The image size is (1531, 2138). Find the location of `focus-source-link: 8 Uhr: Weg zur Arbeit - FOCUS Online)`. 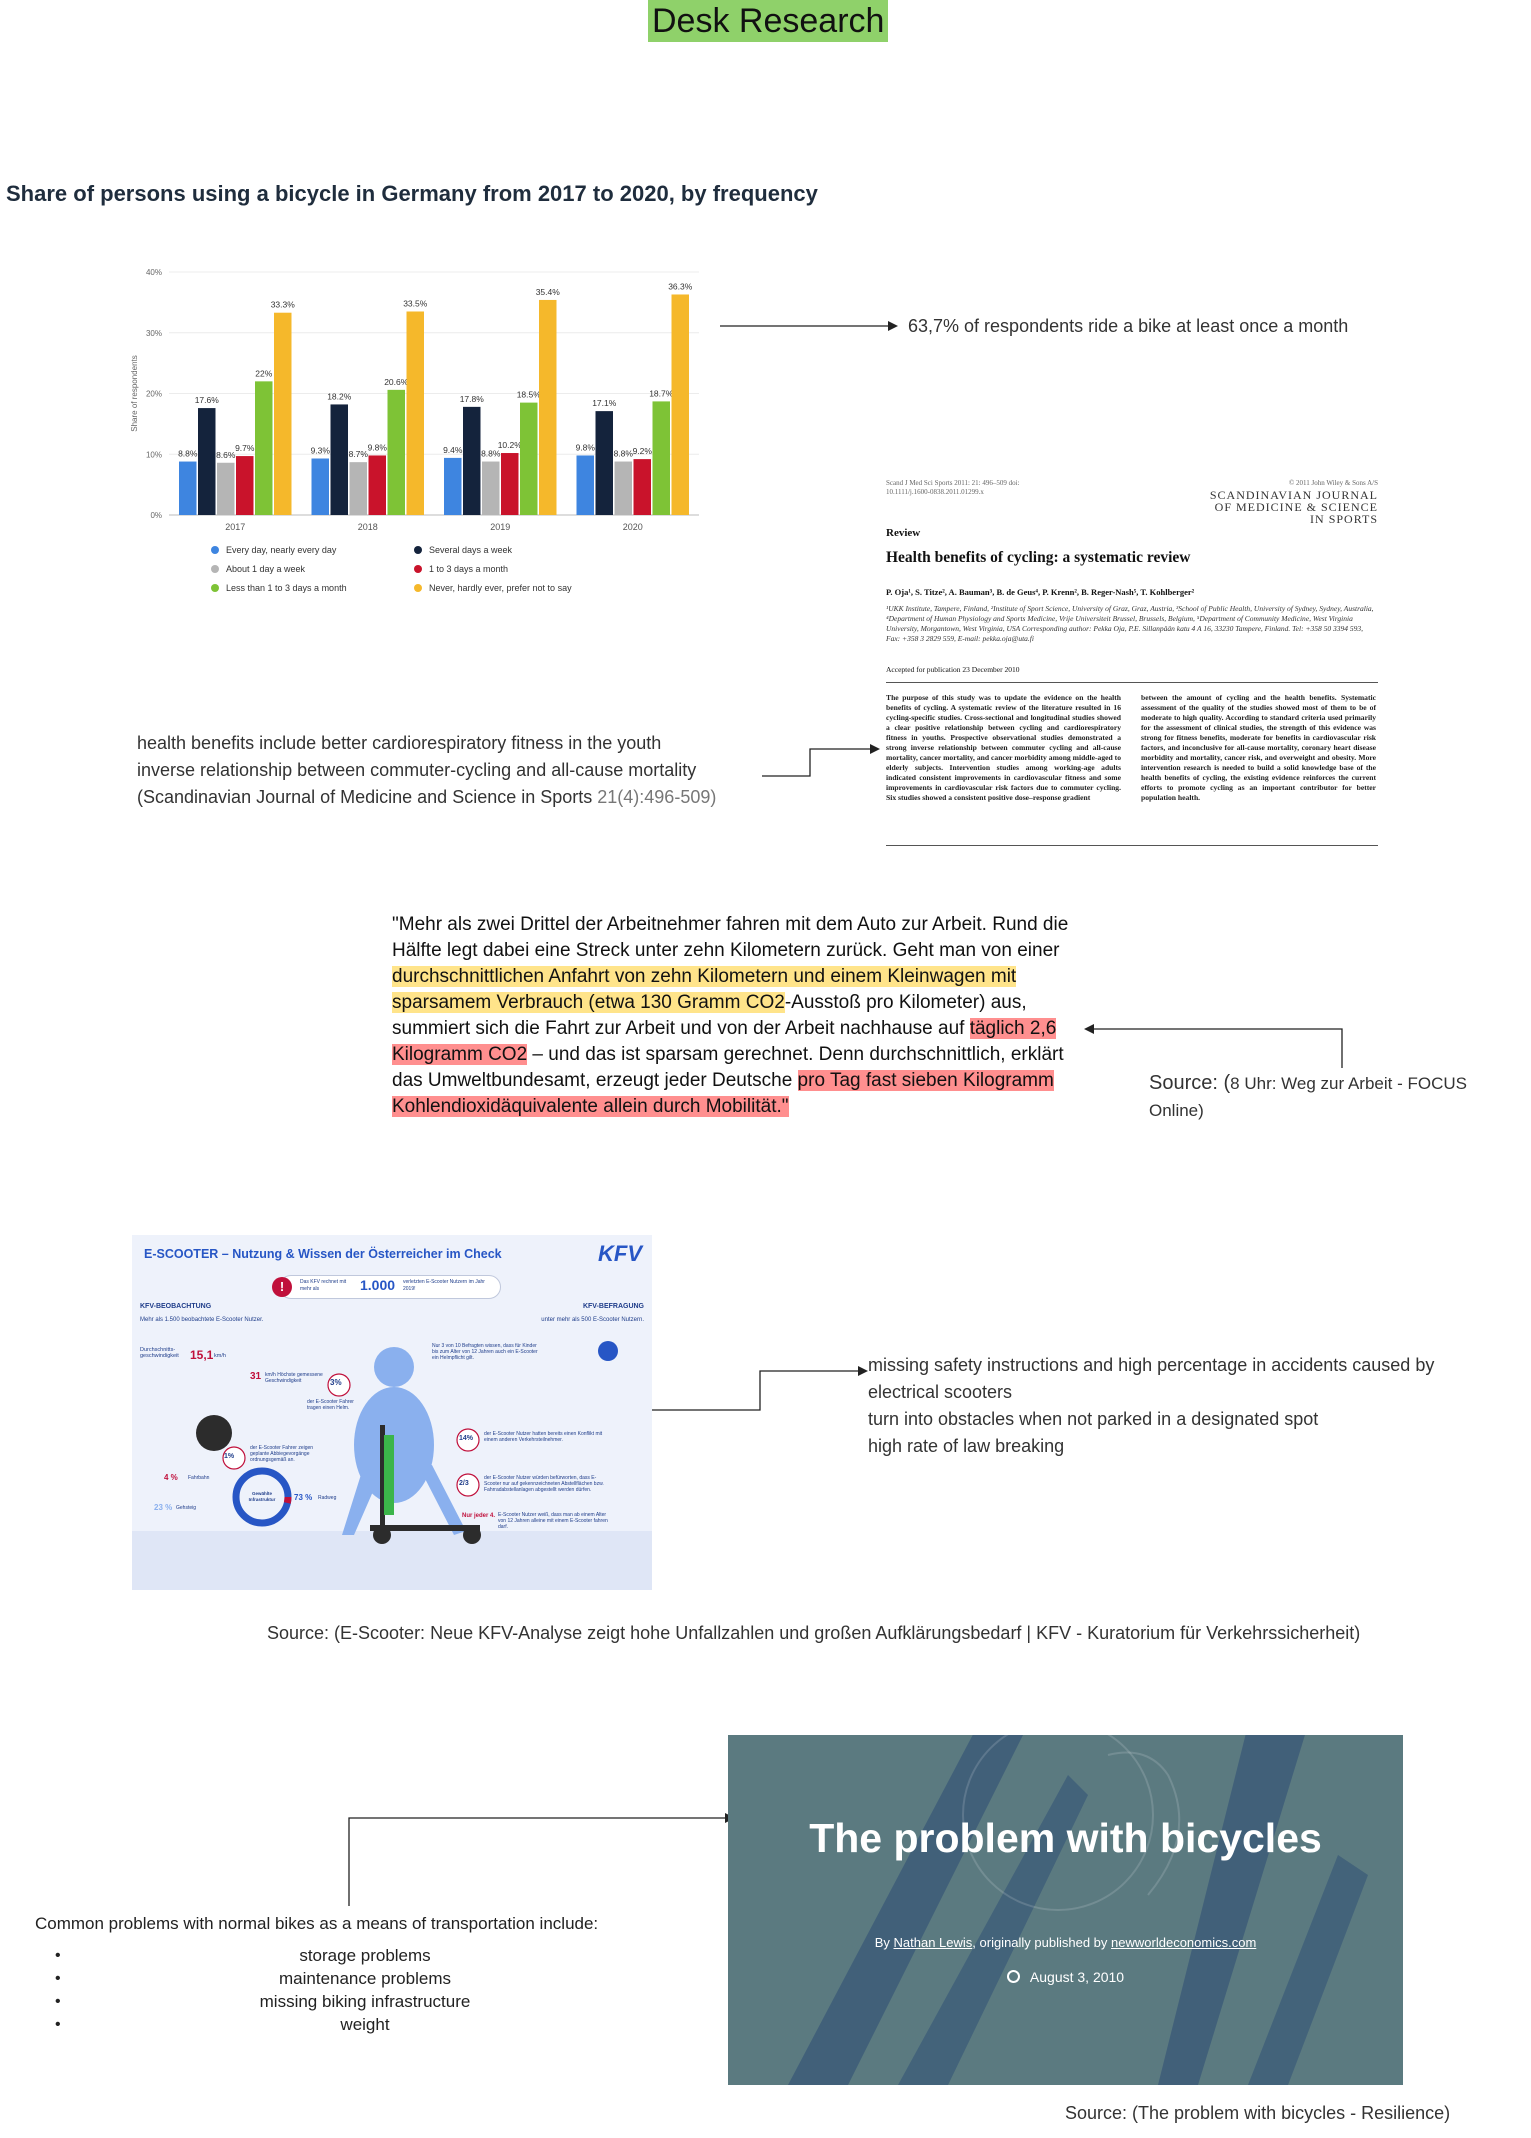

focus-source-link: 8 Uhr: Weg zur Arbeit - FOCUS Online) is located at coordinates (1308, 1097).